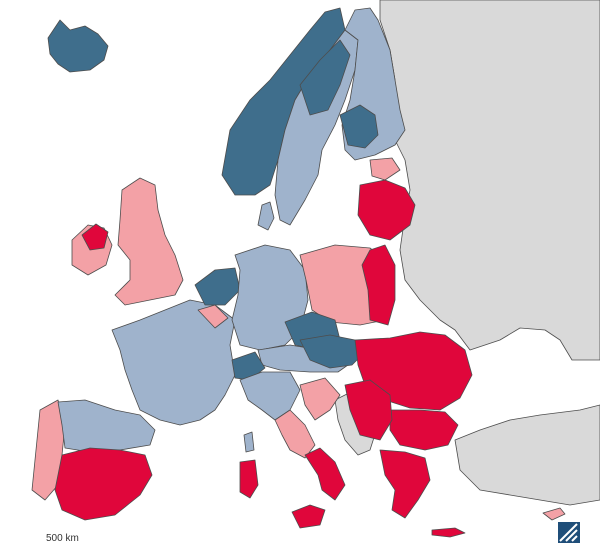  Describe the element at coordinates (95, 237) in the screenshot. I see `northern-ireland` at that location.